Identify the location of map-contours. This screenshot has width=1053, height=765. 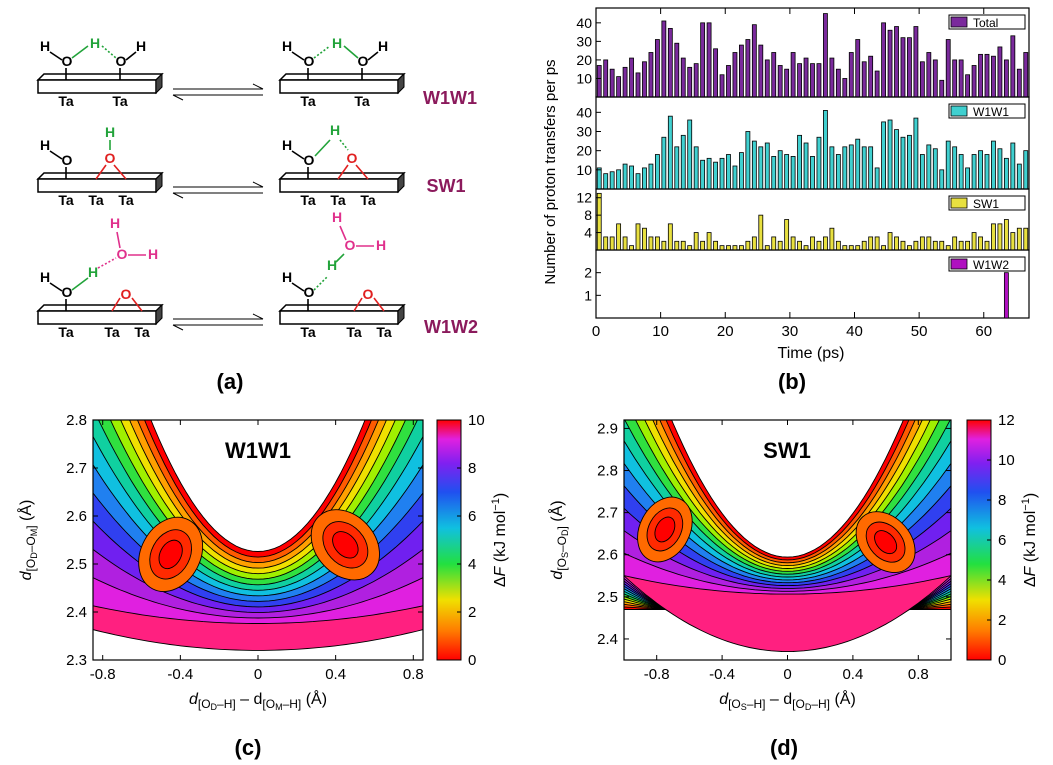
(258, 535).